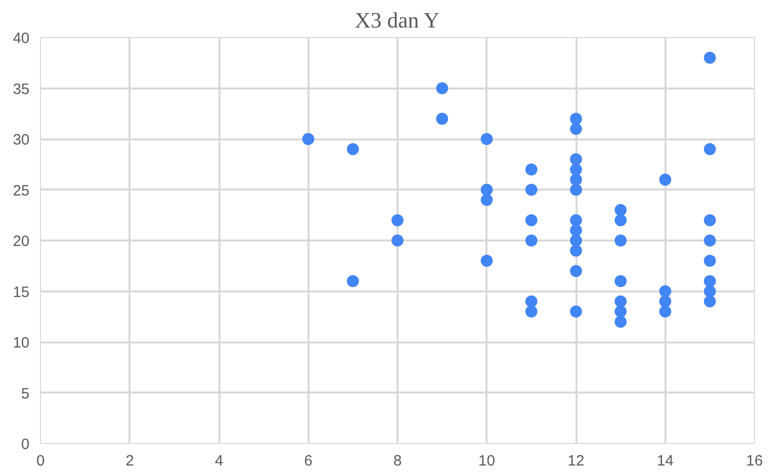 This screenshot has height=472, width=780. I want to click on x-tick-label: 6, so click(308, 461).